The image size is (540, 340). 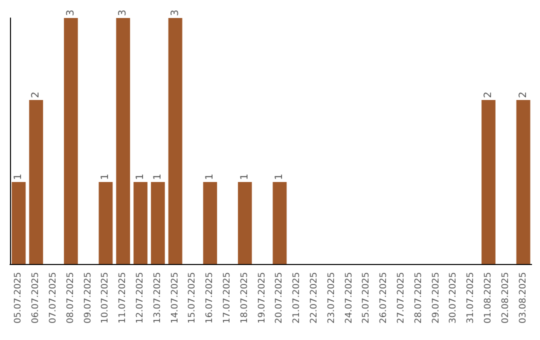 I want to click on x-tick-label: 29.07.2025, so click(x=436, y=298).